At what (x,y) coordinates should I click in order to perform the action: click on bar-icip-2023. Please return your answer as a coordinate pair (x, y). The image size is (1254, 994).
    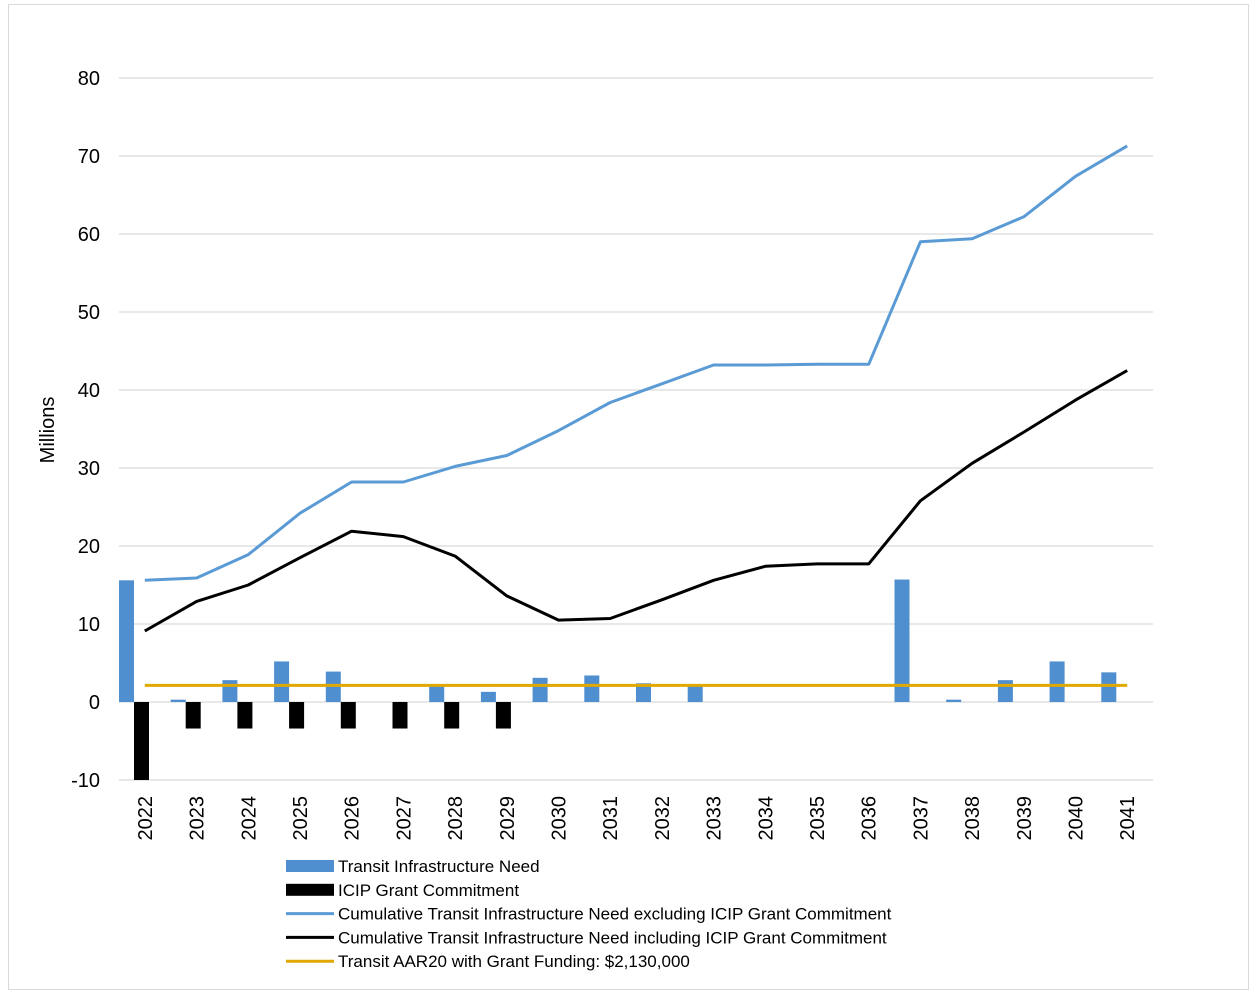
    Looking at the image, I should click on (193, 715).